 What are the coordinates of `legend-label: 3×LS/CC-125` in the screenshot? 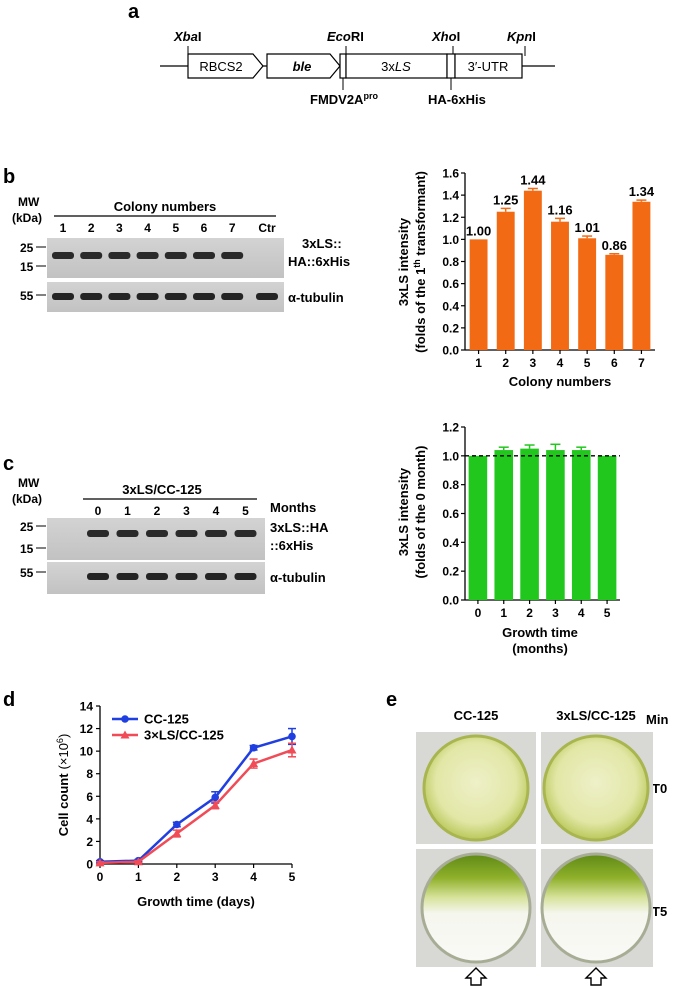 It's located at (184, 735).